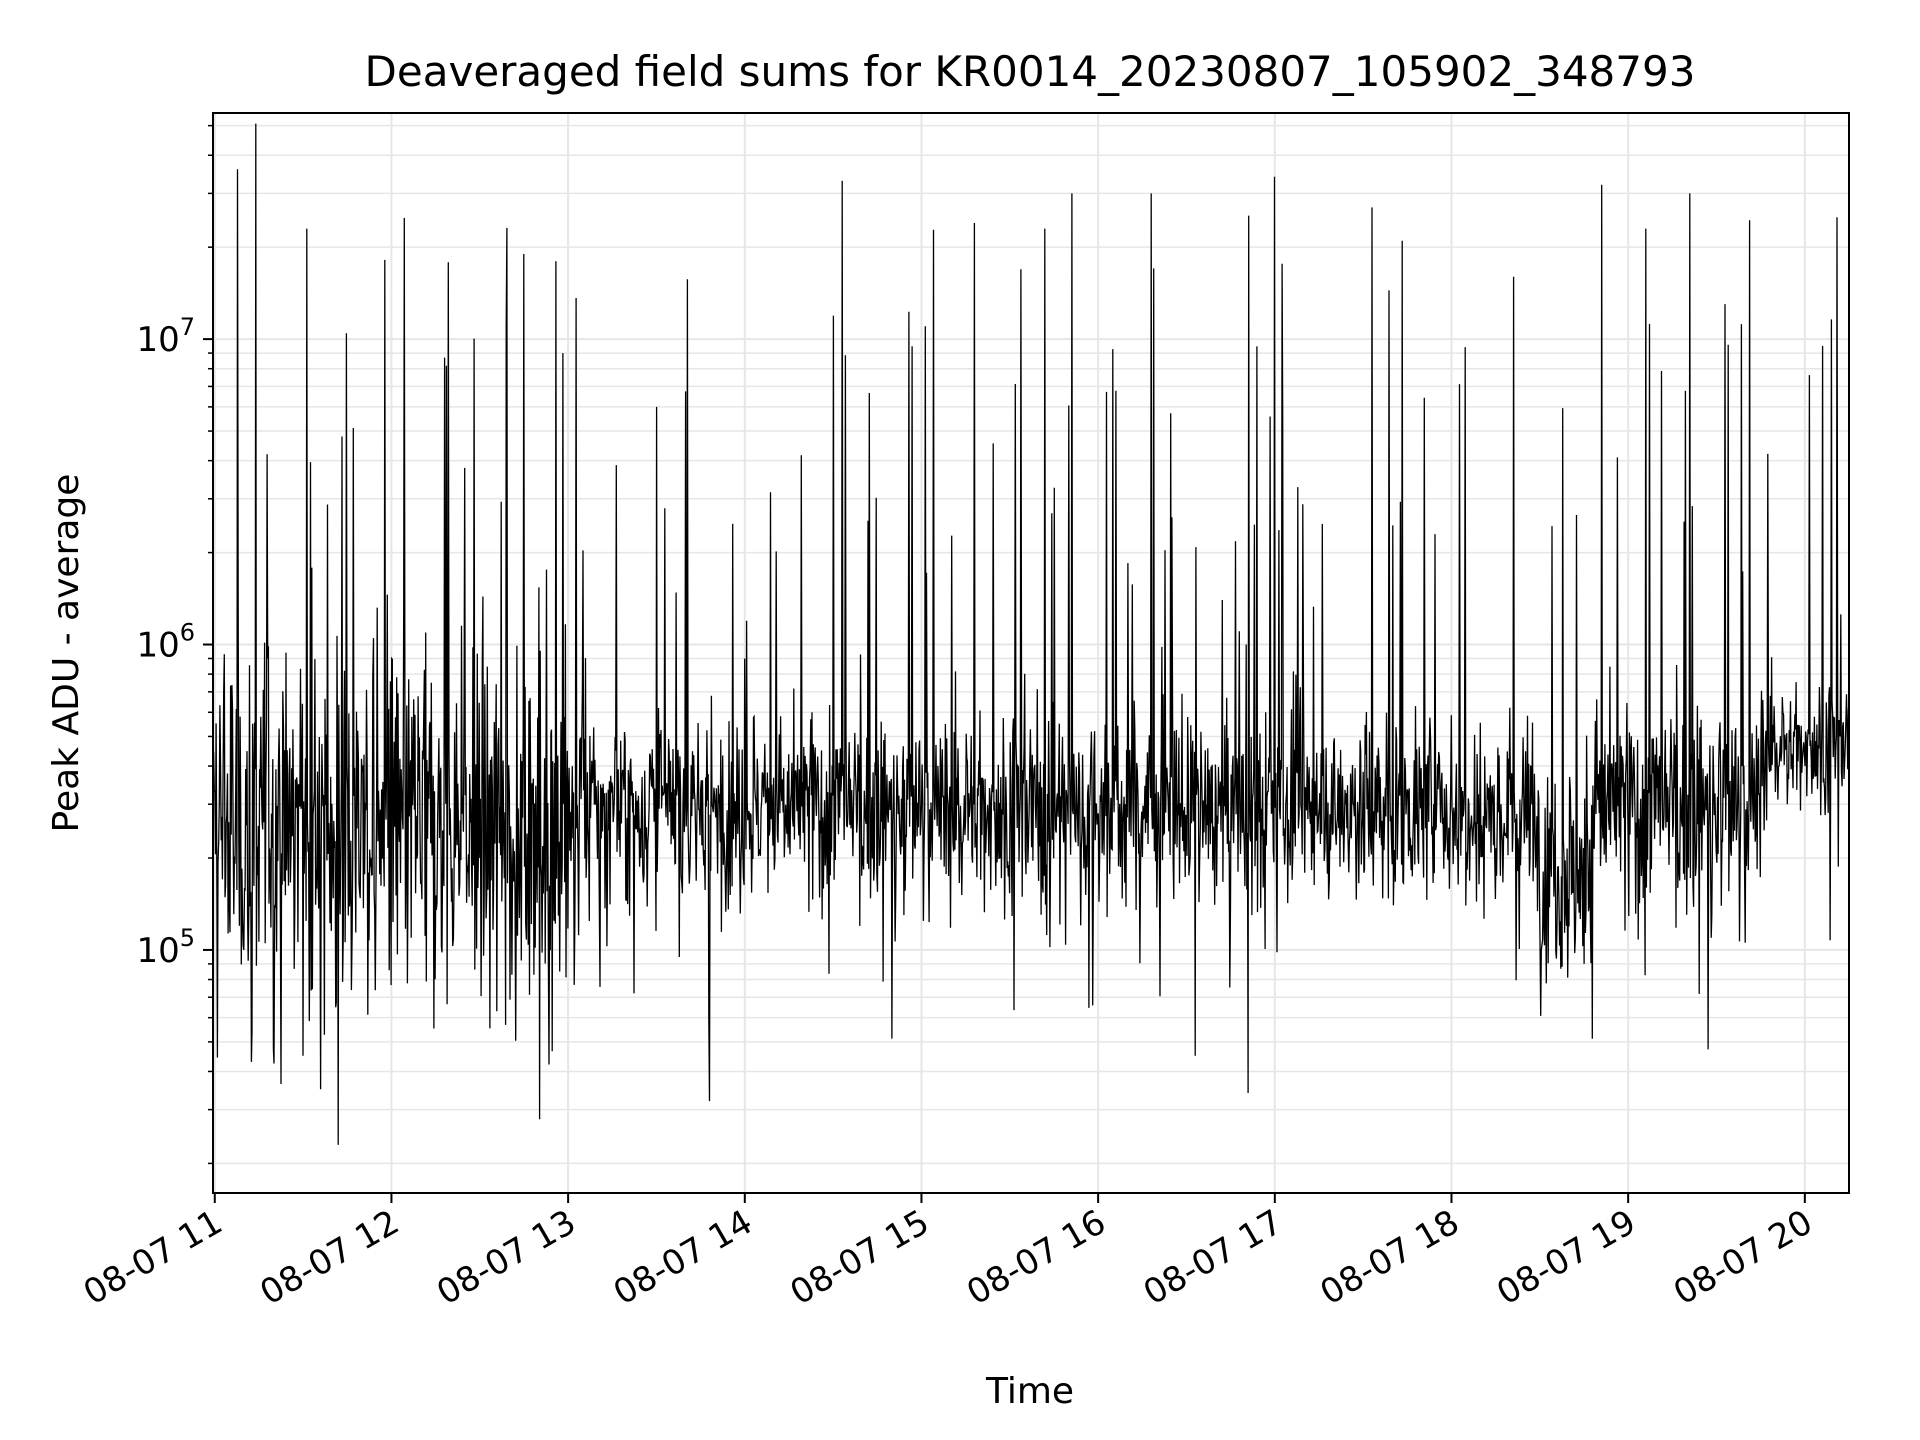 Image resolution: width=1920 pixels, height=1440 pixels. I want to click on y-tick-label: 10⁷, so click(165, 336).